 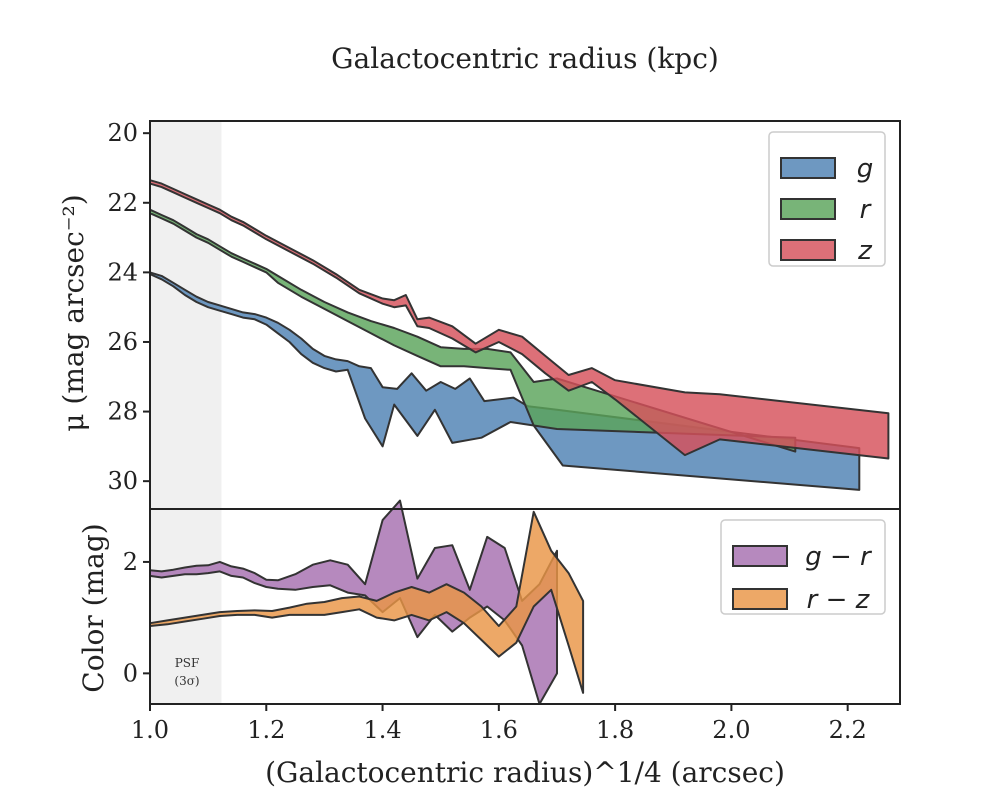 What do you see at coordinates (122, 272) in the screenshot?
I see `top-y-tick-label: 24` at bounding box center [122, 272].